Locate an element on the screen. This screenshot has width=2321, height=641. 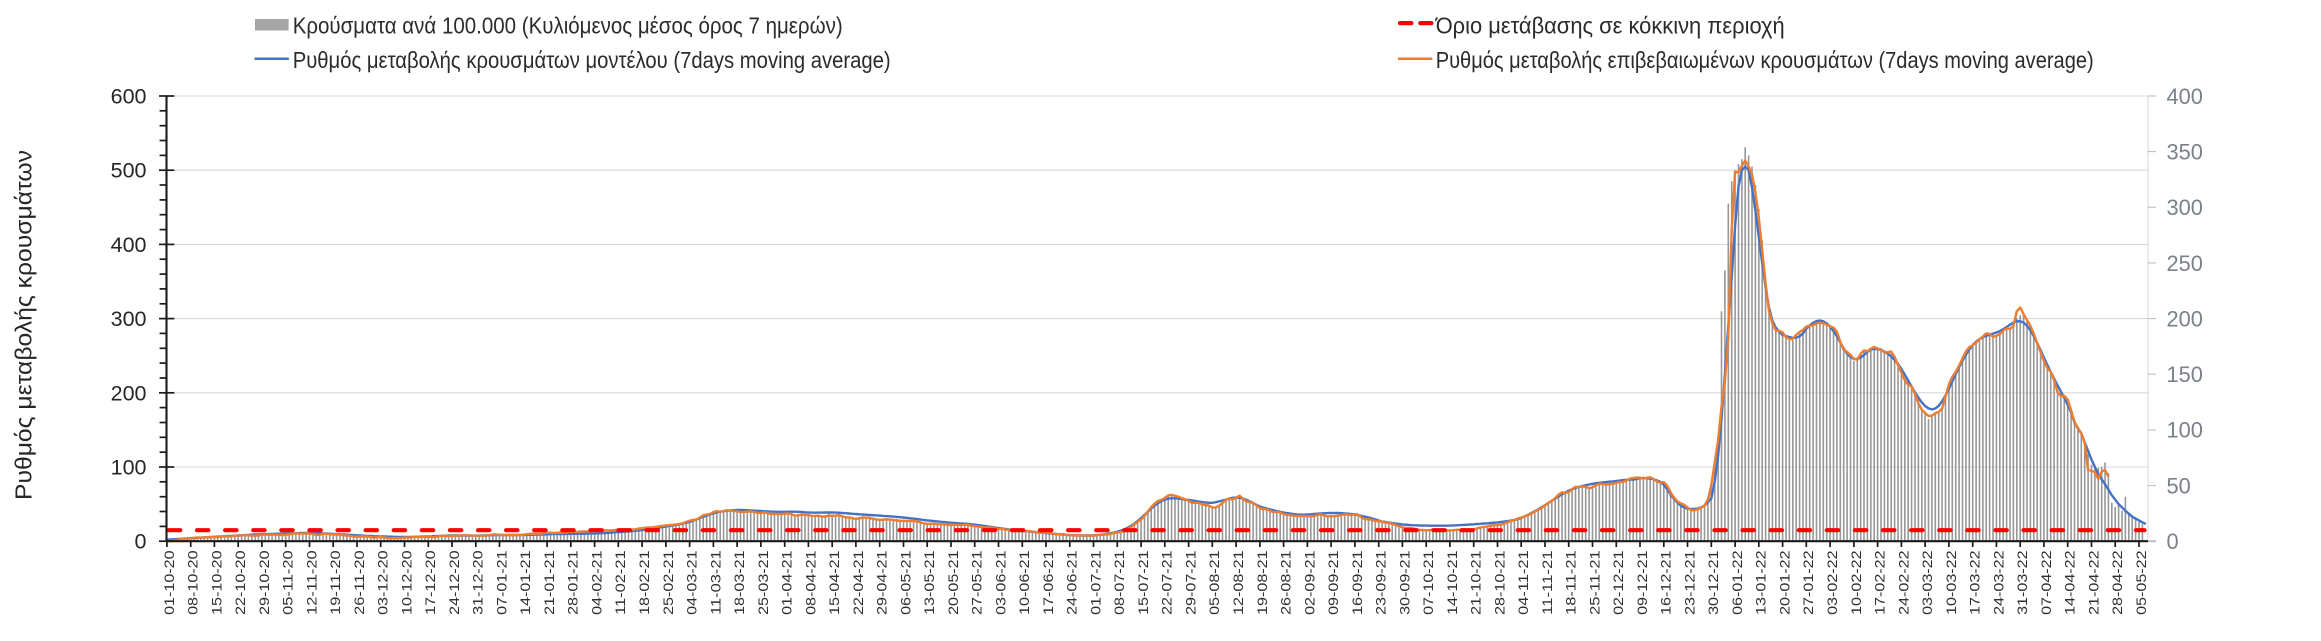
svg-text: 250 is located at coordinates (2185, 263).